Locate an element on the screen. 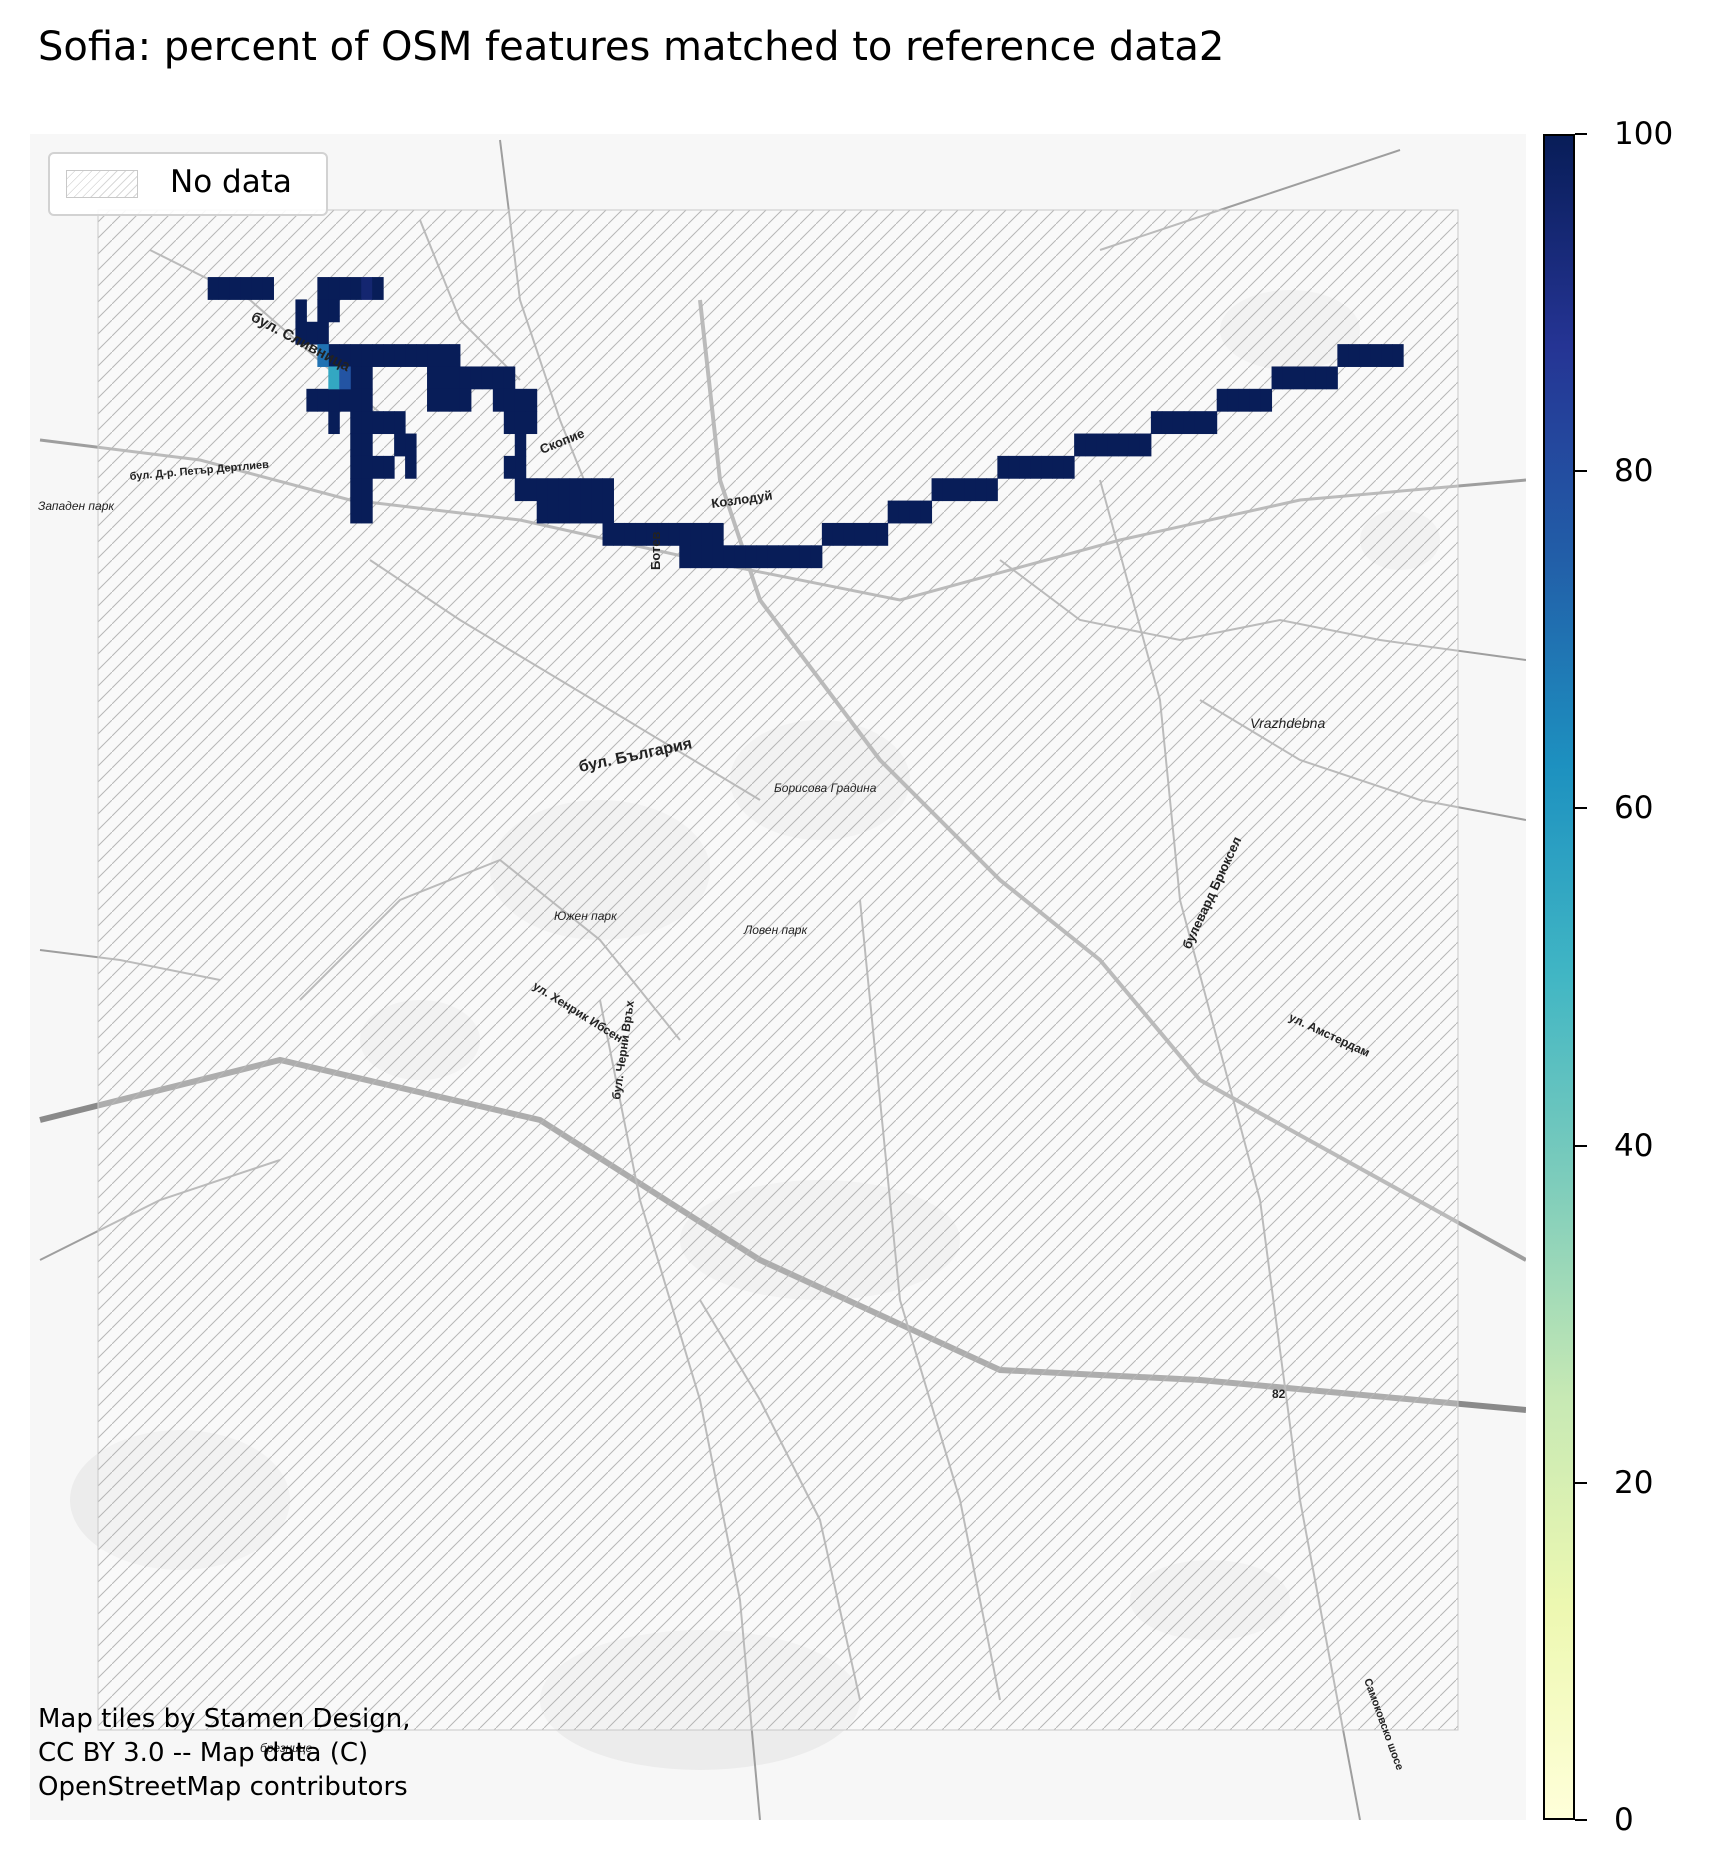  colorbar is located at coordinates (1559, 977).